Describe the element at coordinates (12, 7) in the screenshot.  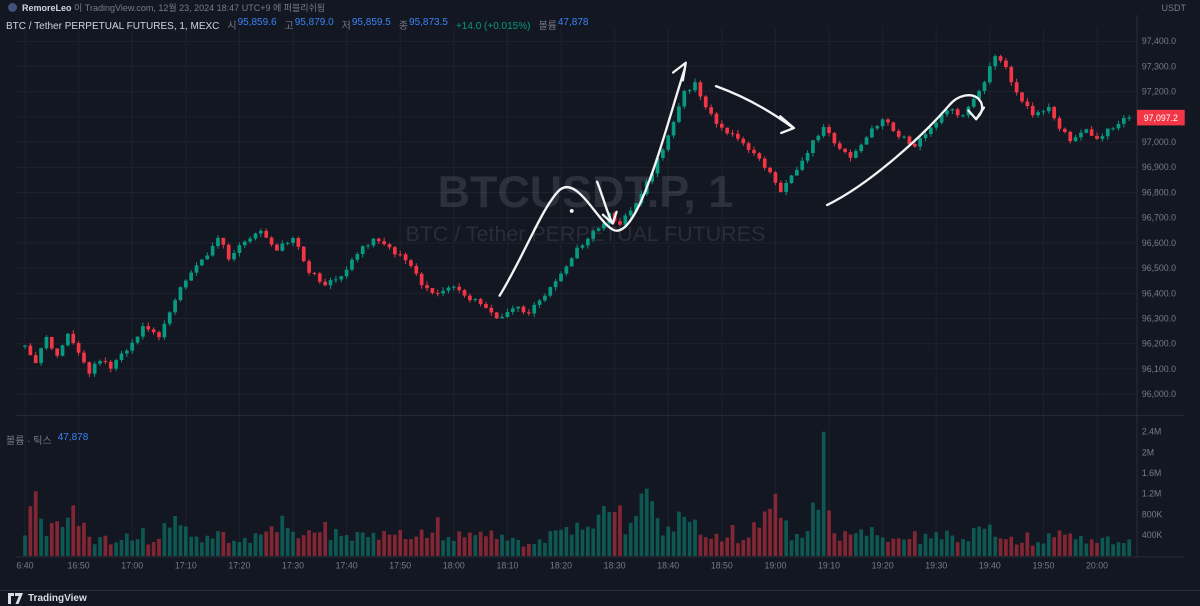
I see `user-avatar` at that location.